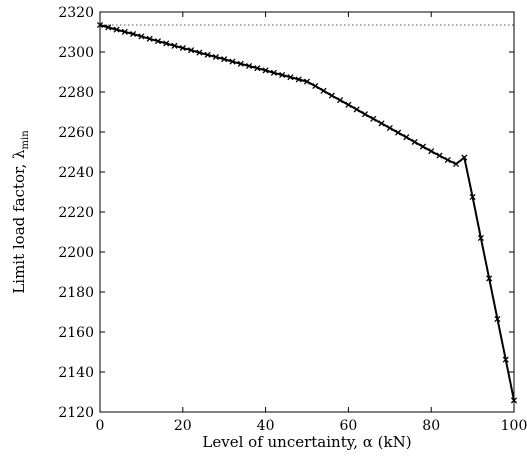 This screenshot has height=456, width=527. I want to click on x-tick-label: 0, so click(100, 426).